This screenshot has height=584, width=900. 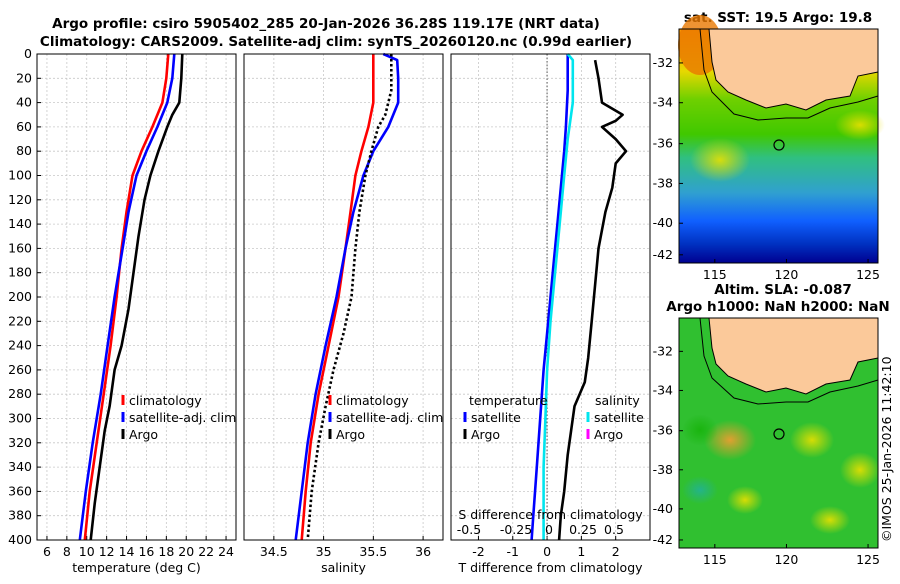 What do you see at coordinates (777, 307) in the screenshot?
I see `sla-map-title-line2: Argo h1000: NaN h2000: NaN` at bounding box center [777, 307].